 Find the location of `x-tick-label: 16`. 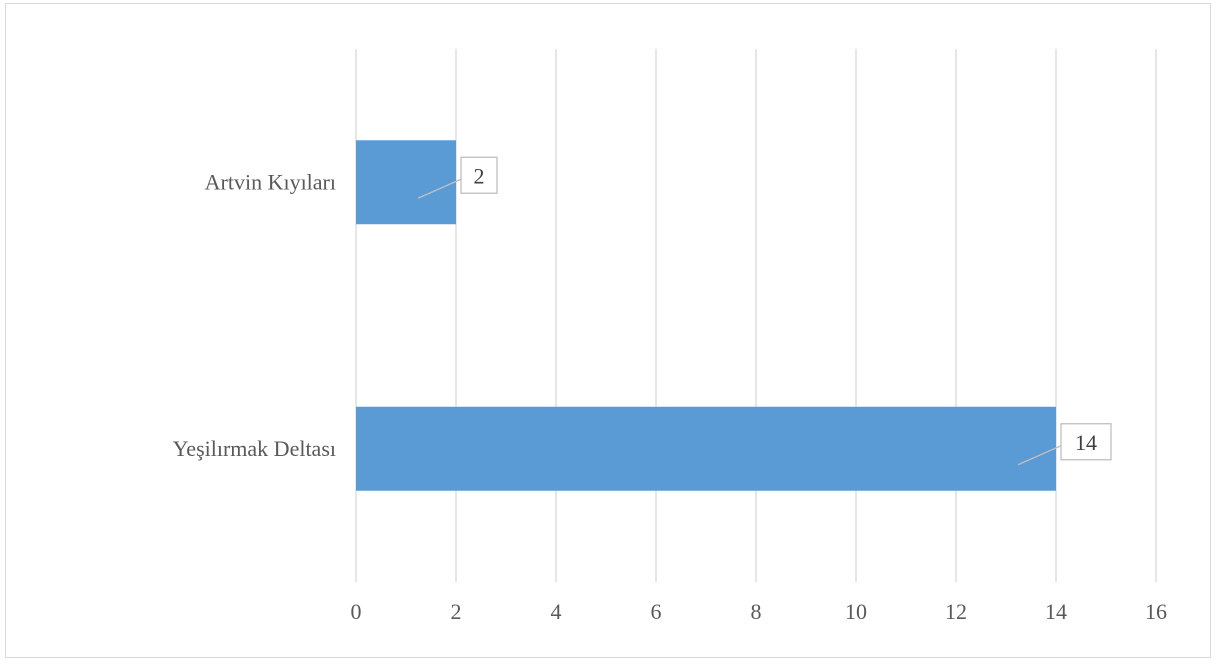

x-tick-label: 16 is located at coordinates (1156, 611).